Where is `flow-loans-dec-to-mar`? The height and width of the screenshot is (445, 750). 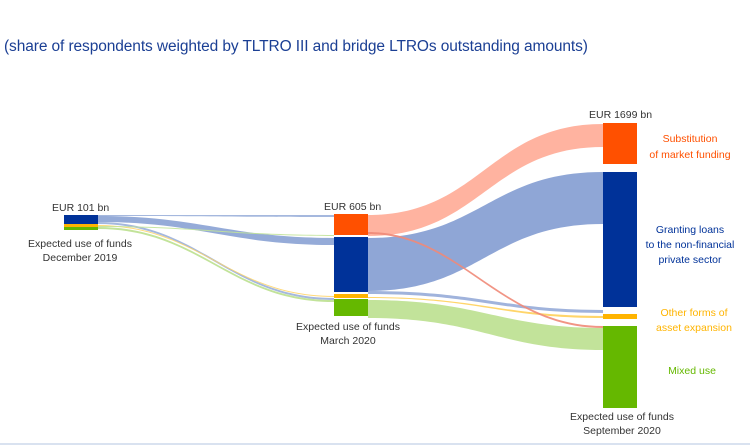
flow-loans-dec-to-mar is located at coordinates (216, 230).